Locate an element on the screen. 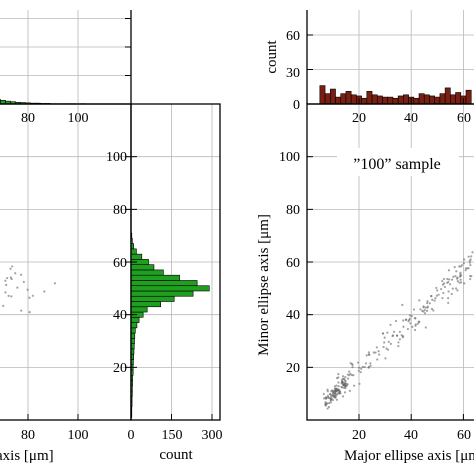  right-scatter-ytick-100: 100 is located at coordinates (289, 157).